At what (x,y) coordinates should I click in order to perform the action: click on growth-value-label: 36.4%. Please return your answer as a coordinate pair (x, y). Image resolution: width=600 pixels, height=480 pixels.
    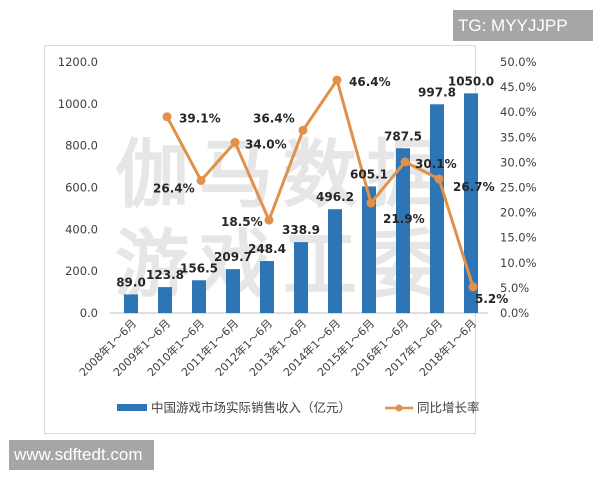
    Looking at the image, I should click on (274, 118).